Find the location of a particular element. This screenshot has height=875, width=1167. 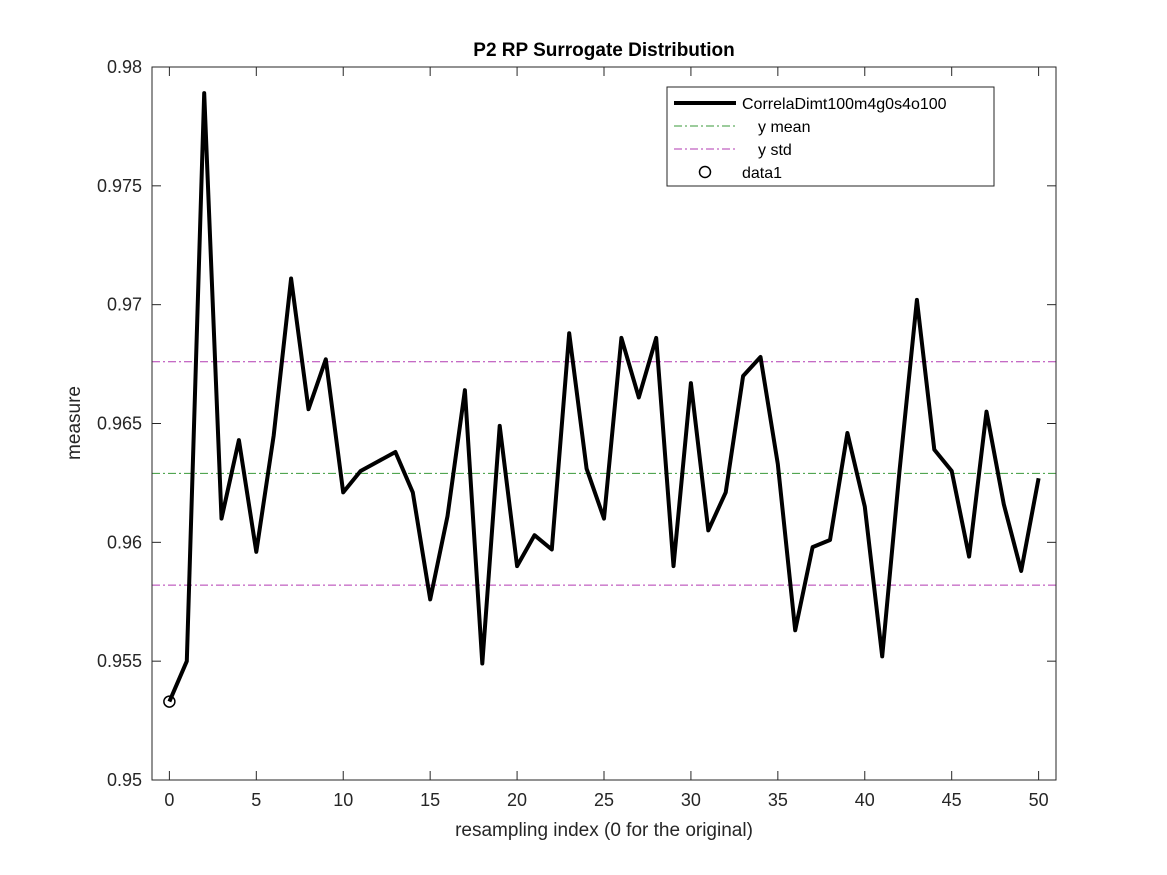

y-tick-label: 0.955 is located at coordinates (119, 661).